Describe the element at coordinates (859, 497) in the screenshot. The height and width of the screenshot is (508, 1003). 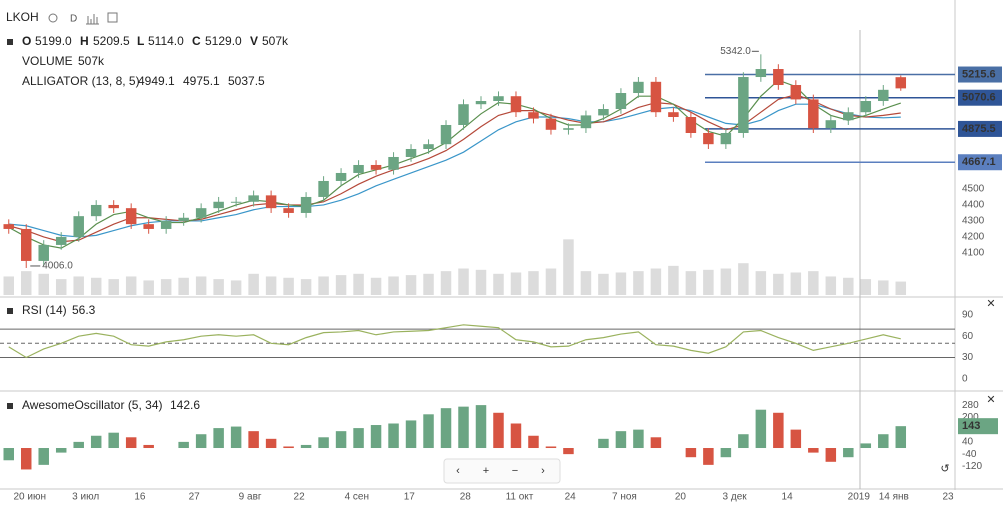
I see `x-tick-label: 2019` at that location.